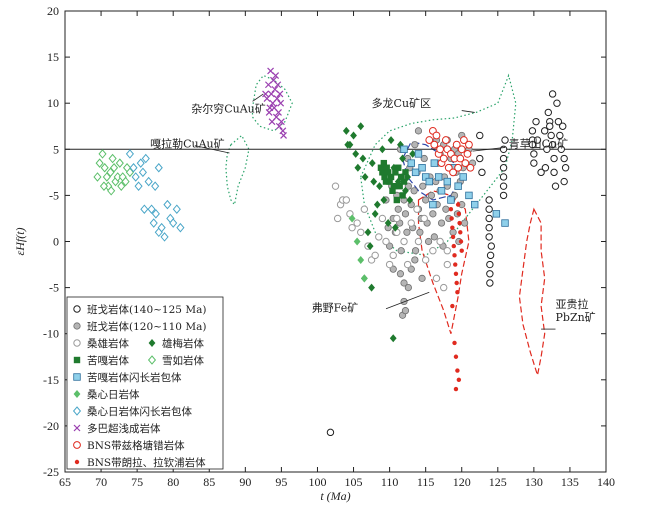 This screenshot has width=665, height=518. What do you see at coordinates (53, 11) in the screenshot?
I see `y-tick-label: 20` at bounding box center [53, 11].